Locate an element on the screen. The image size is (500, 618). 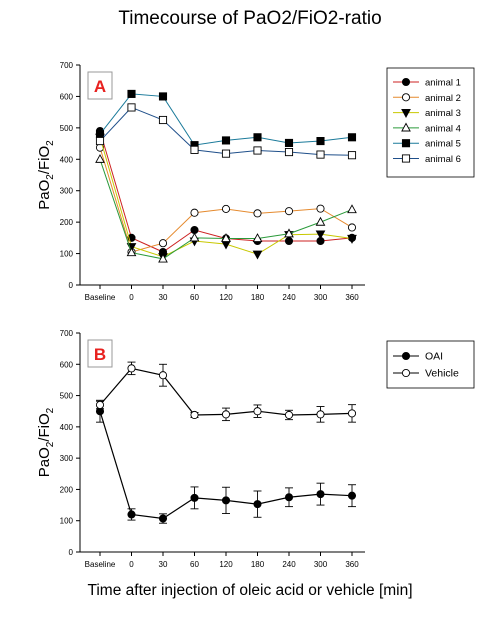
series-line is located at coordinates (226, 131).